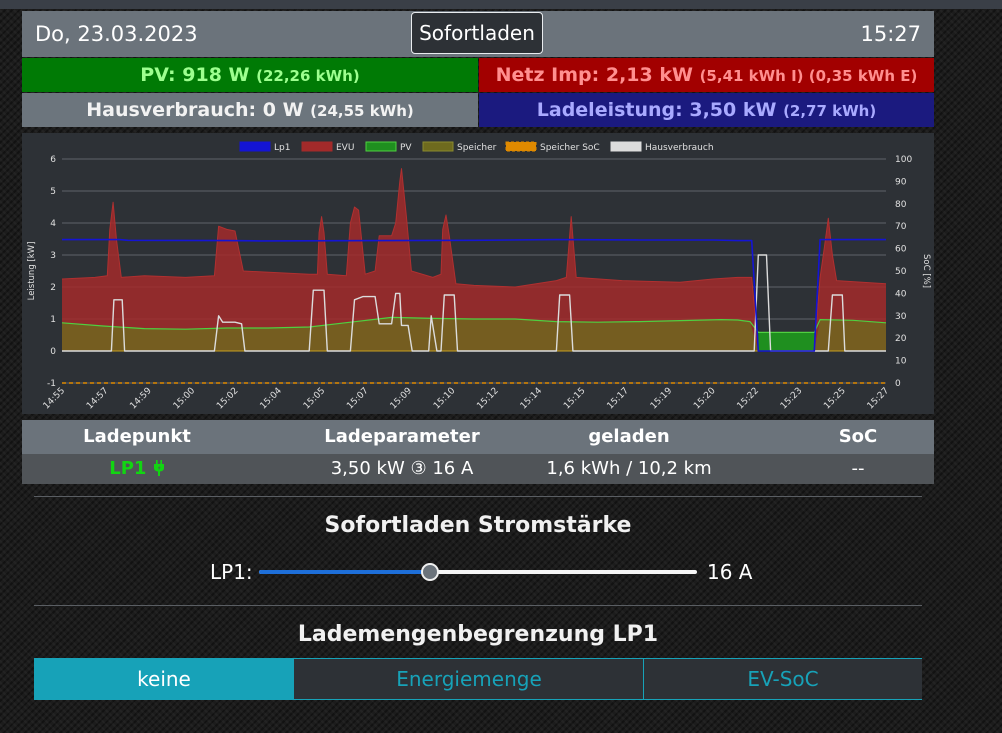  Describe the element at coordinates (362, 111) in the screenshot. I see `house-energy: (24,55 kWh)` at that location.